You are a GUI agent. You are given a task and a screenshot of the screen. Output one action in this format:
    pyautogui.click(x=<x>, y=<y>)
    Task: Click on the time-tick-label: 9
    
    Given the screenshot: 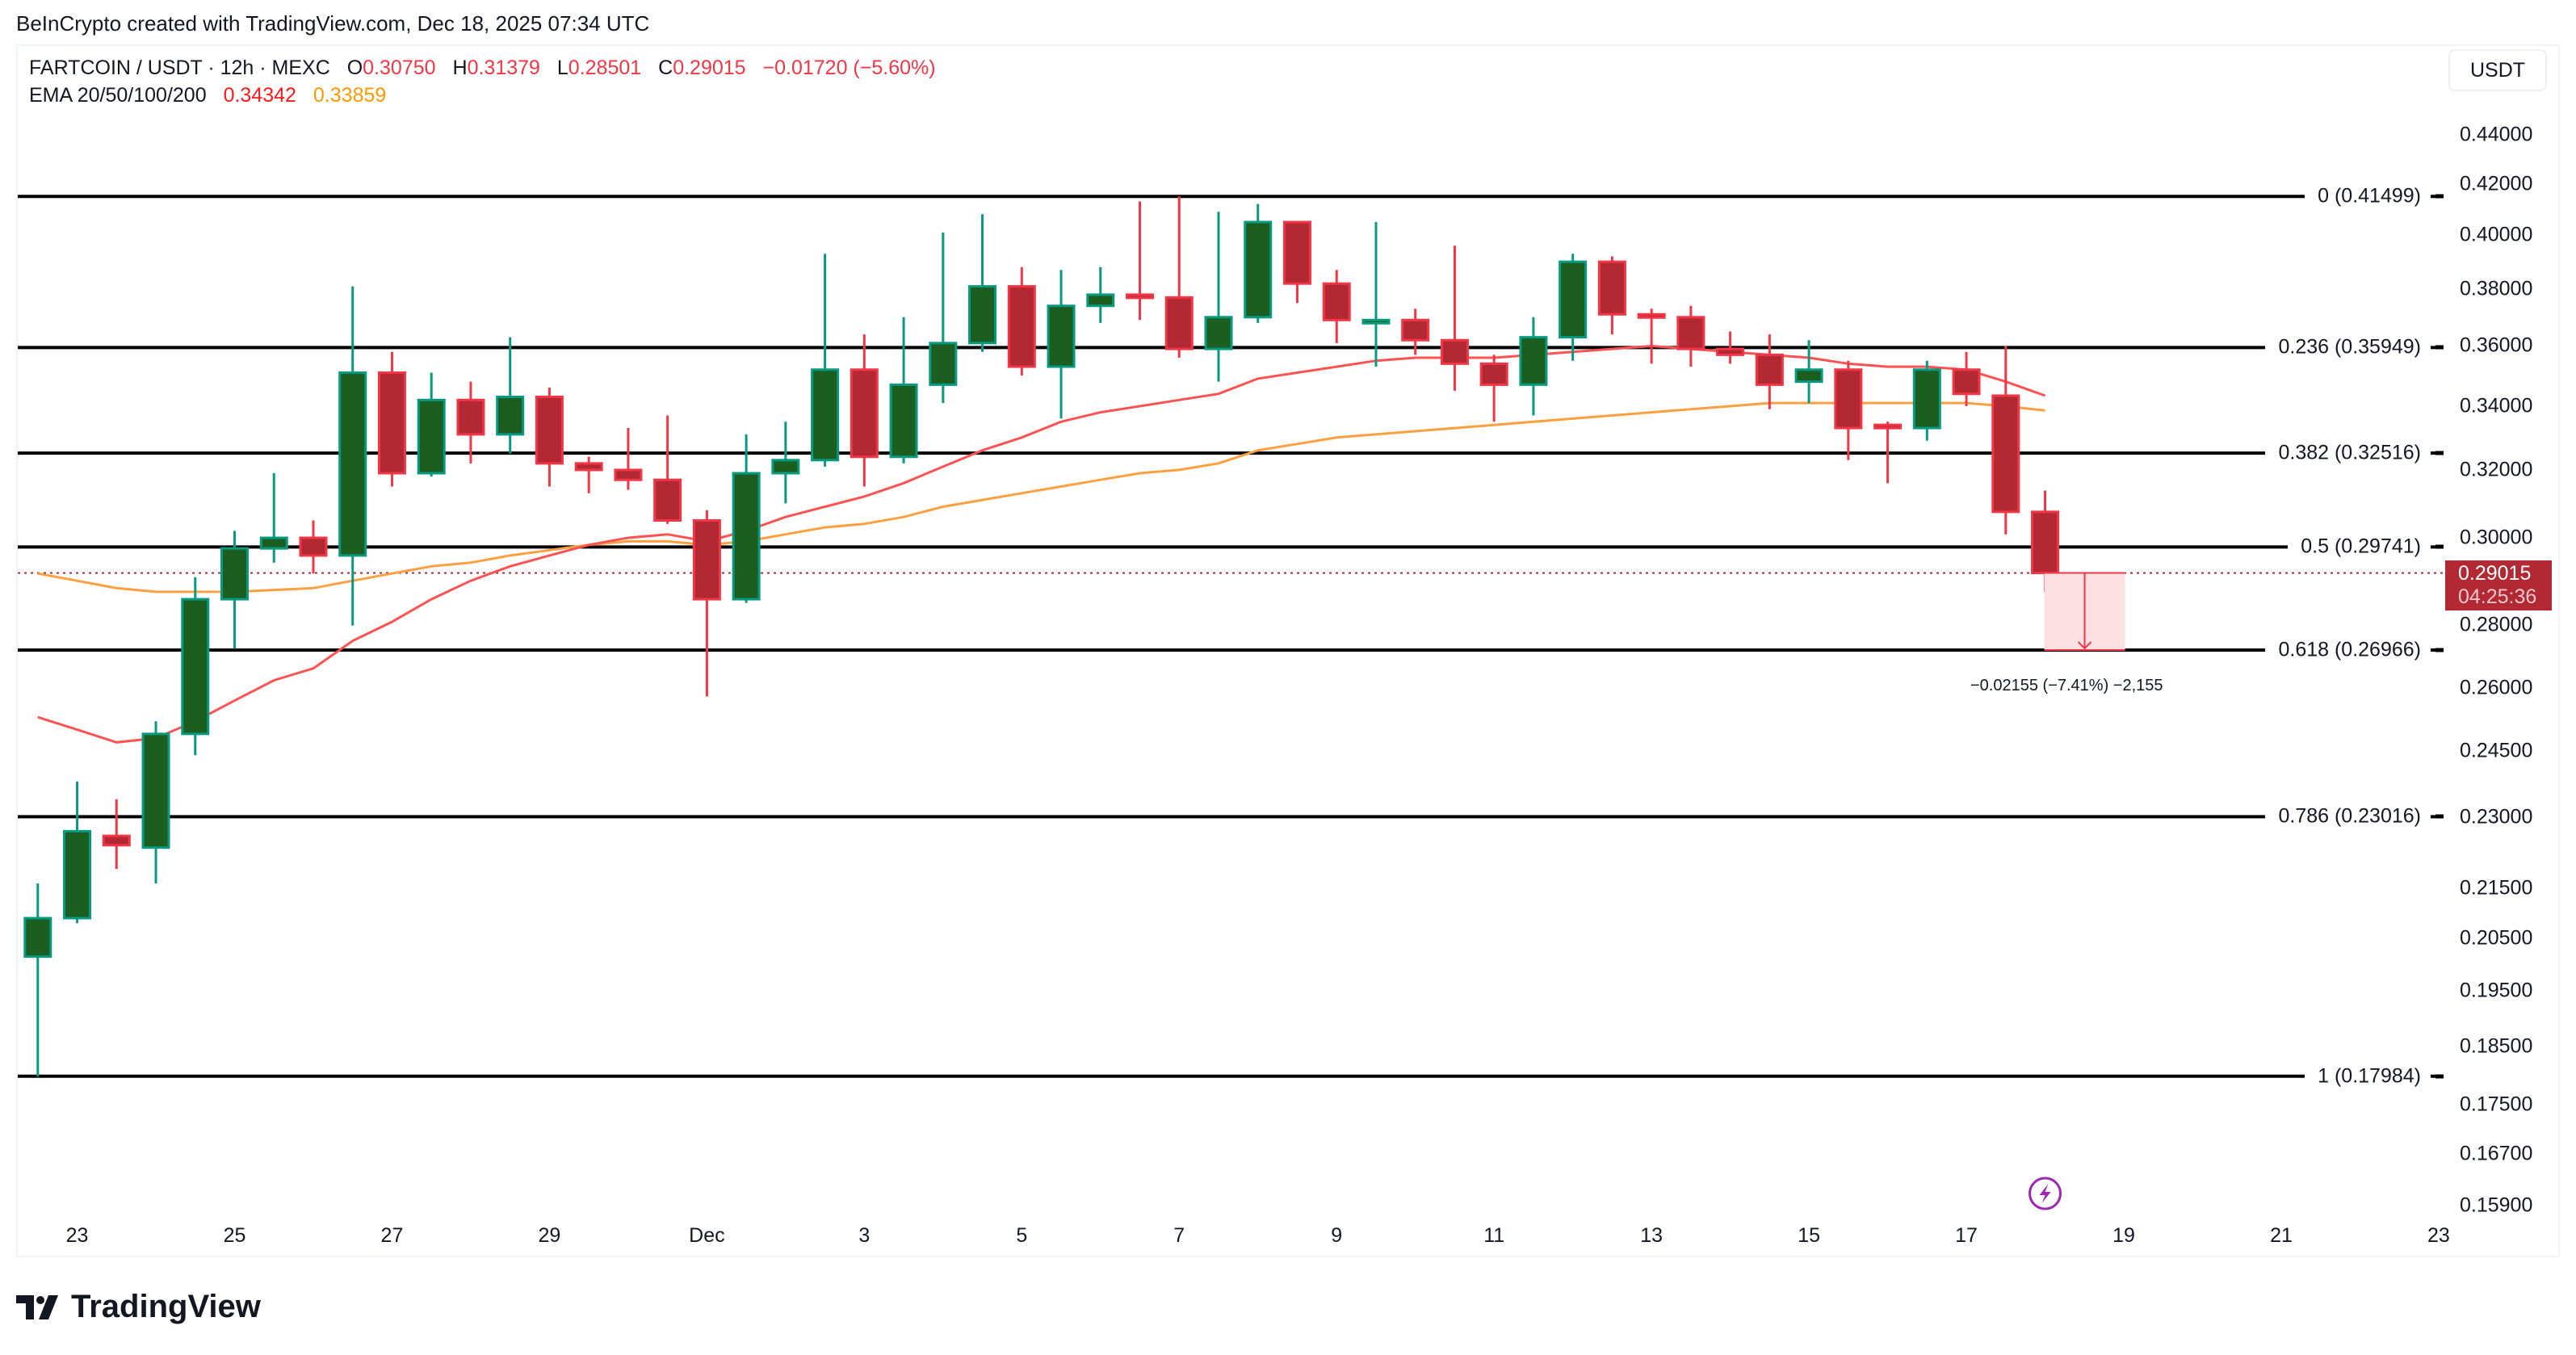 What is the action you would take?
    pyautogui.click(x=1337, y=1236)
    